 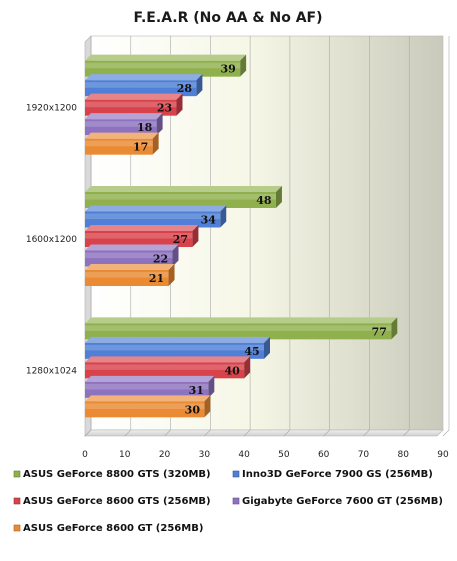 What do you see at coordinates (244, 455) in the screenshot?
I see `x-tick-label: 40` at bounding box center [244, 455].